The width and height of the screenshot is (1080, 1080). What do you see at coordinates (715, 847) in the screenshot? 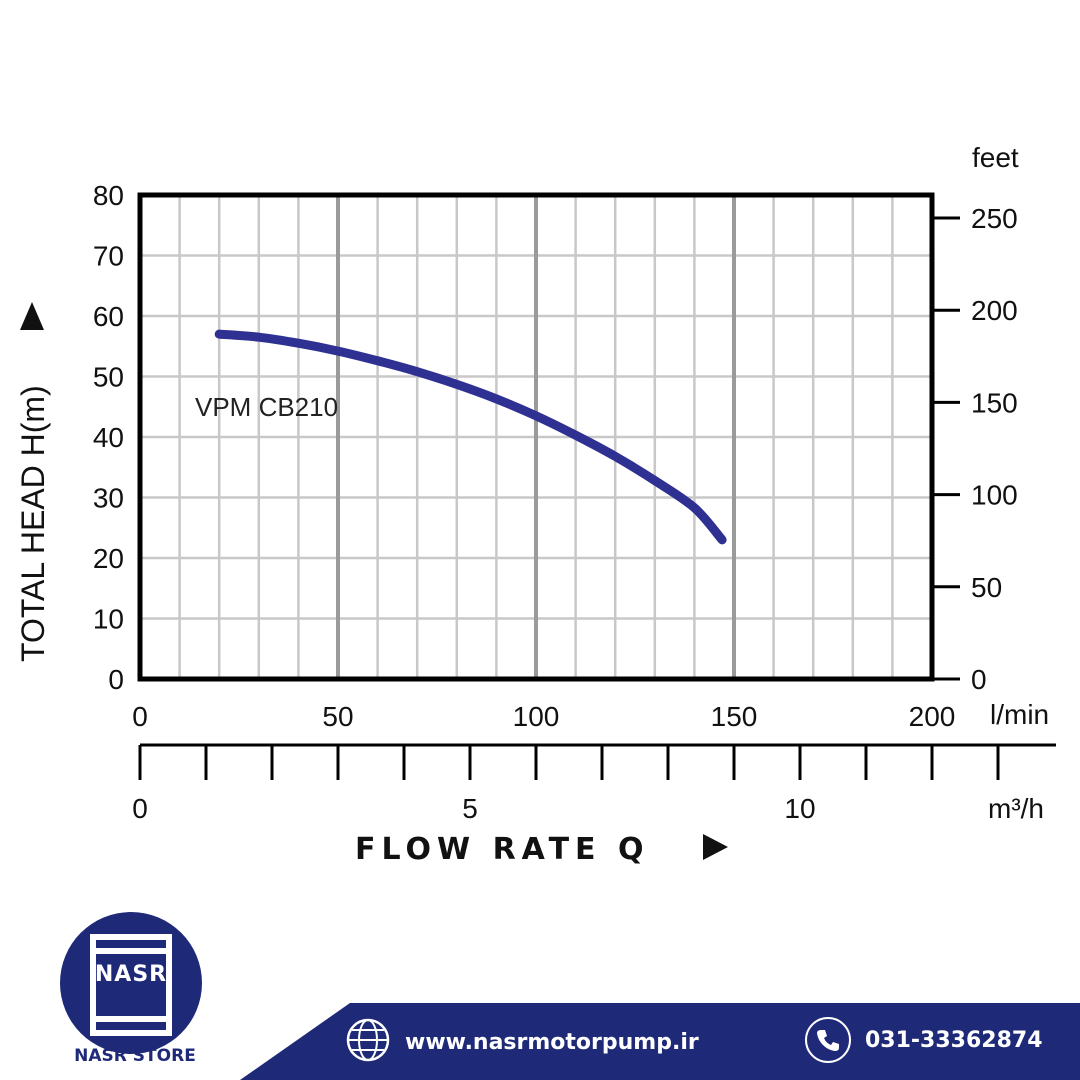
I see `x-axis-arrow-icon` at bounding box center [715, 847].